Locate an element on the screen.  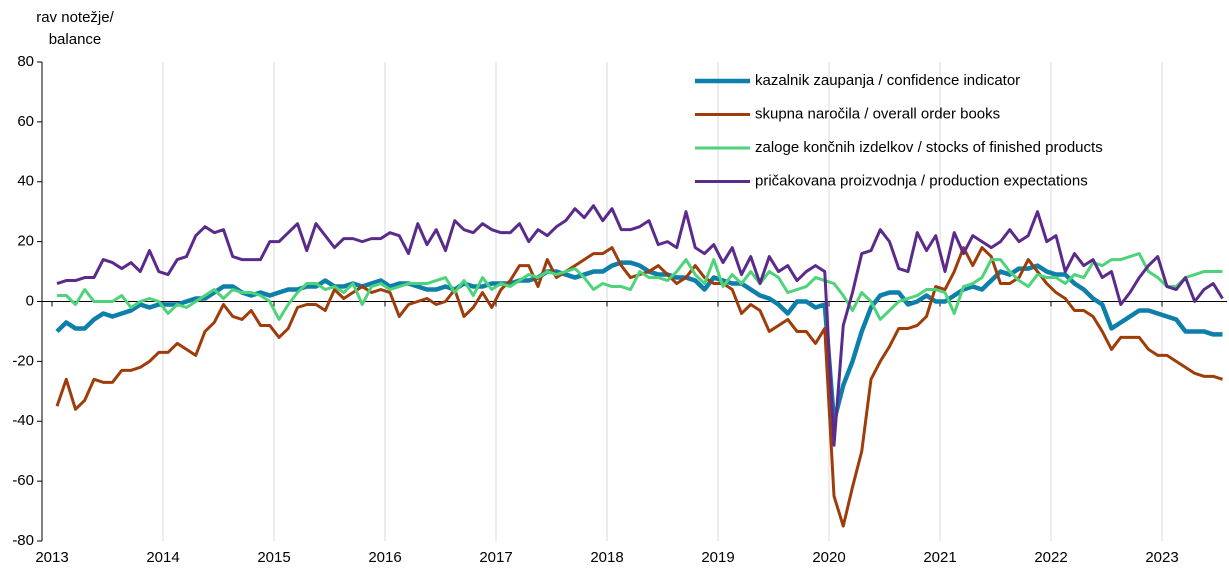
x-tick-label: 2021 is located at coordinates (939, 557).